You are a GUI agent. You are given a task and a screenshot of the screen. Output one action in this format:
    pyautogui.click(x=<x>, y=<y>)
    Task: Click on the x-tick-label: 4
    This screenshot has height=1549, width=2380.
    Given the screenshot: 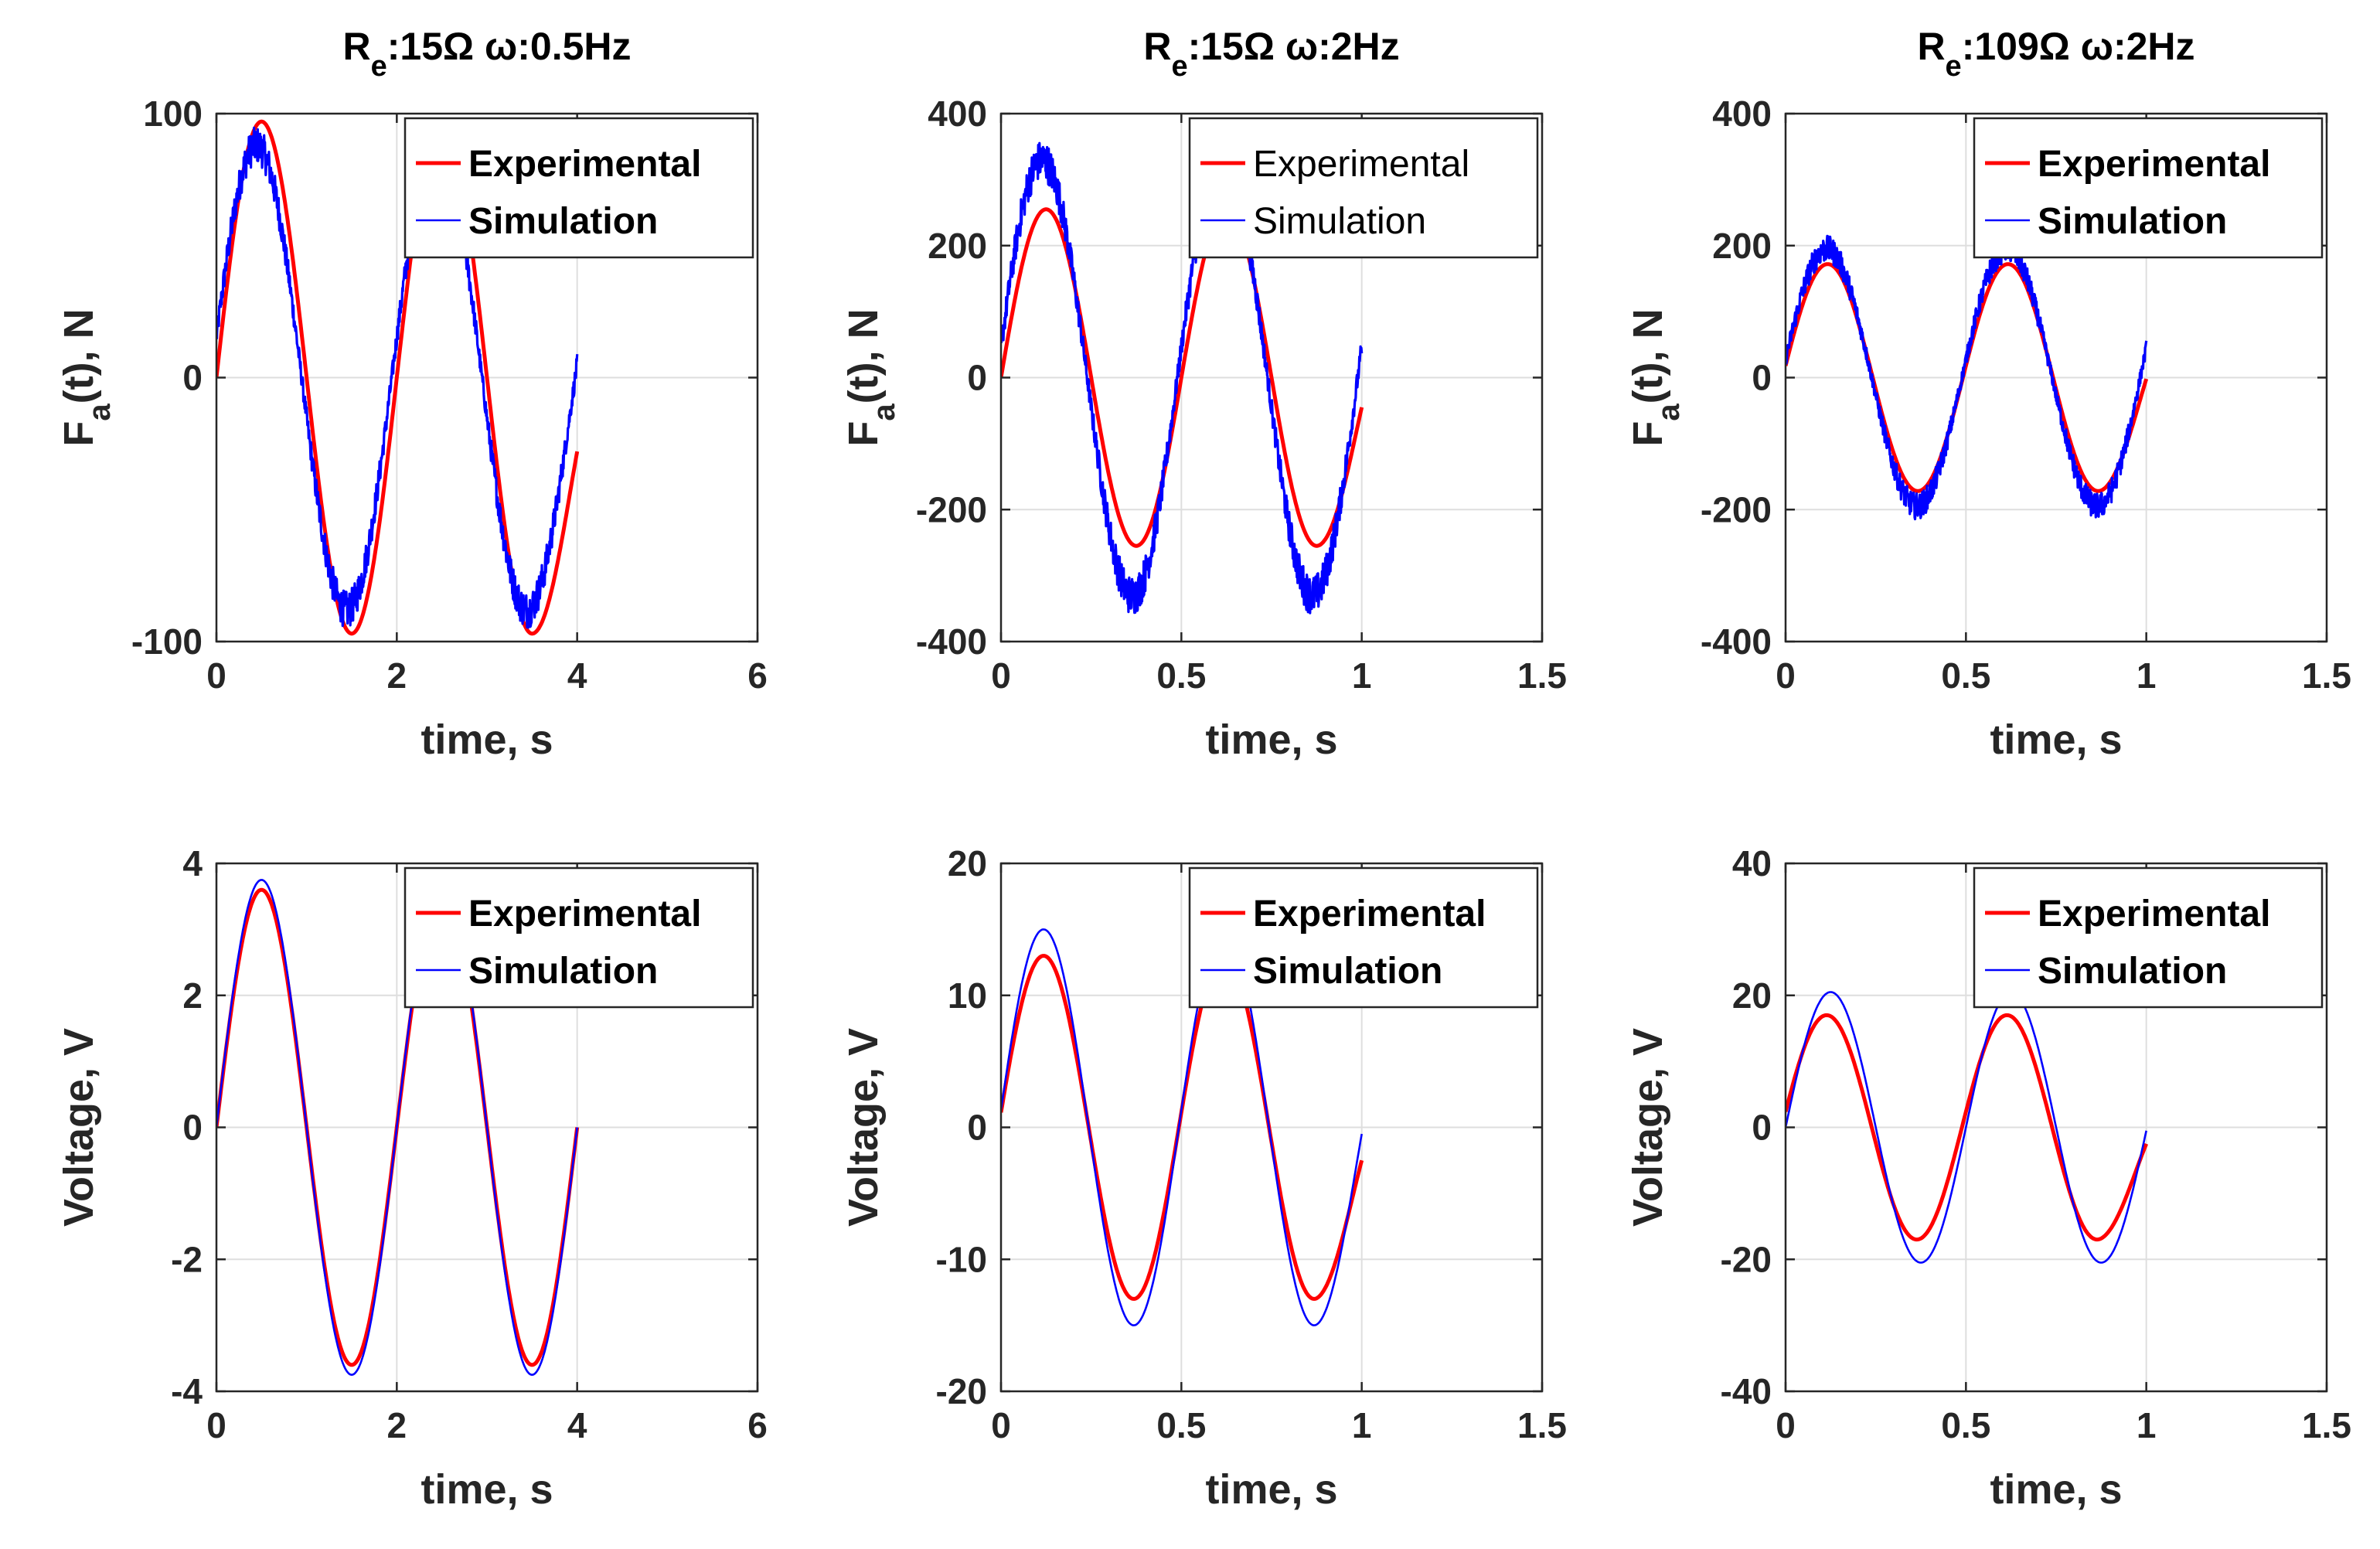 What is the action you would take?
    pyautogui.click(x=577, y=675)
    